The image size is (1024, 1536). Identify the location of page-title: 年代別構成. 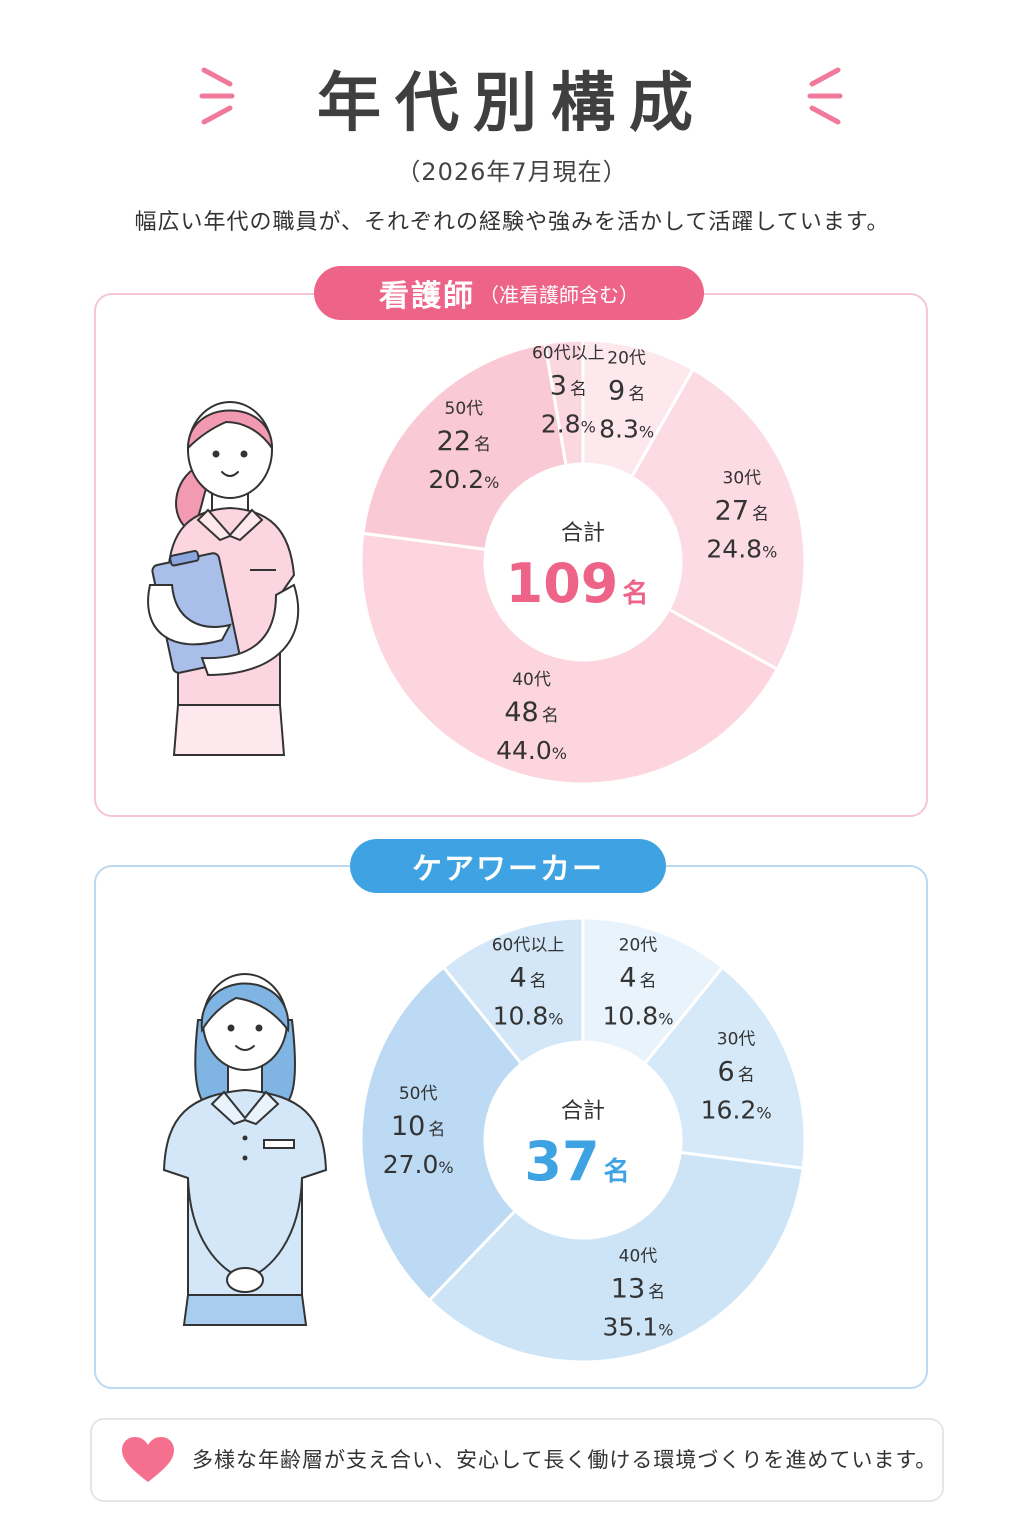
(512, 104).